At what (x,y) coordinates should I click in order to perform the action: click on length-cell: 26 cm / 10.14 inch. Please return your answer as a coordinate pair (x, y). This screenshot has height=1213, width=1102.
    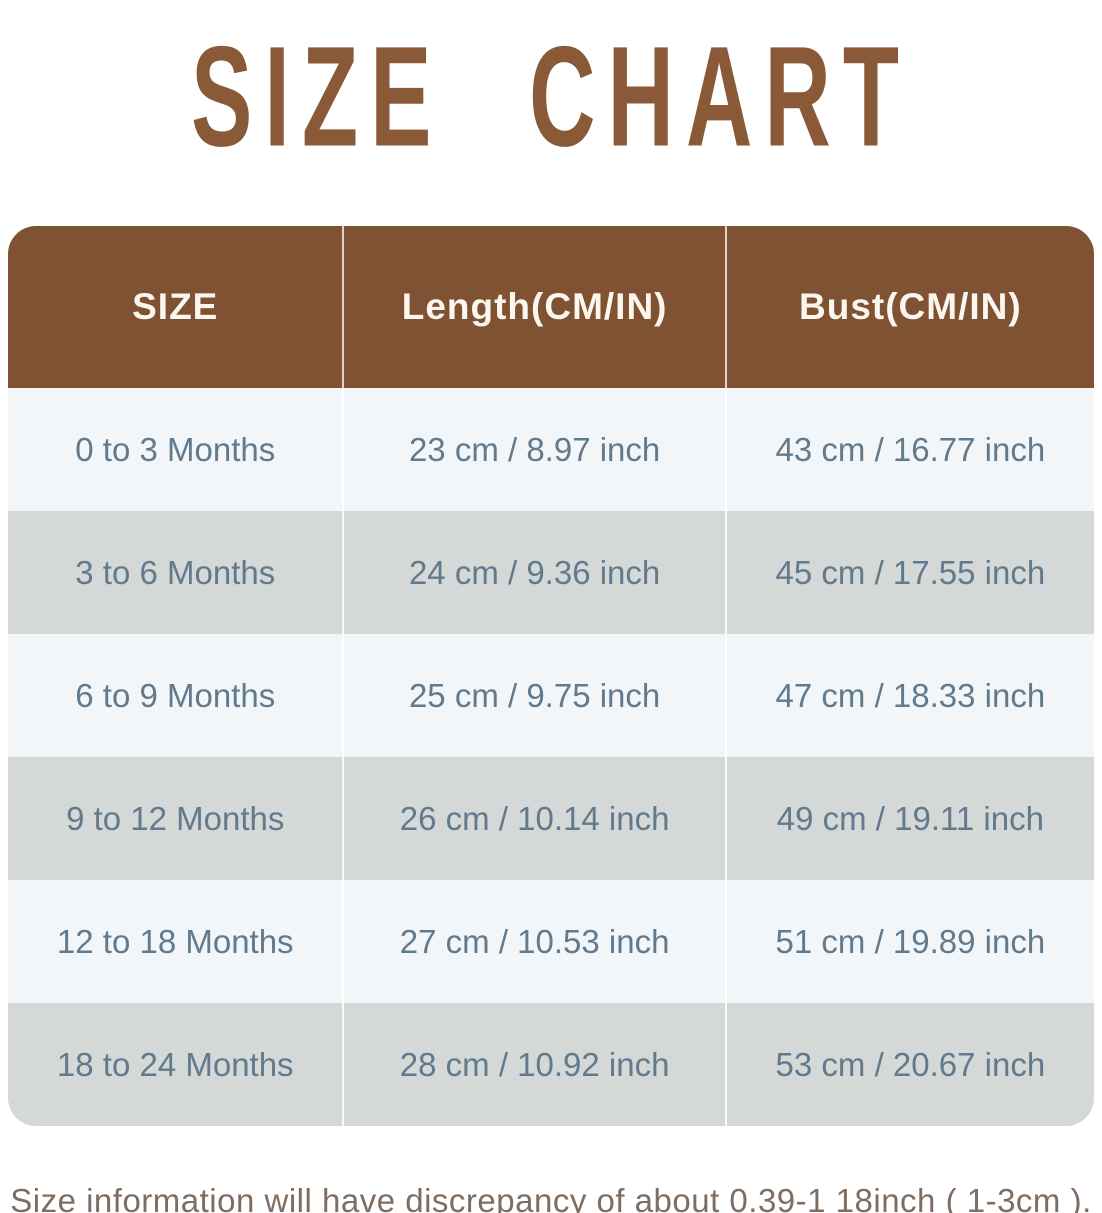
    Looking at the image, I should click on (533, 818).